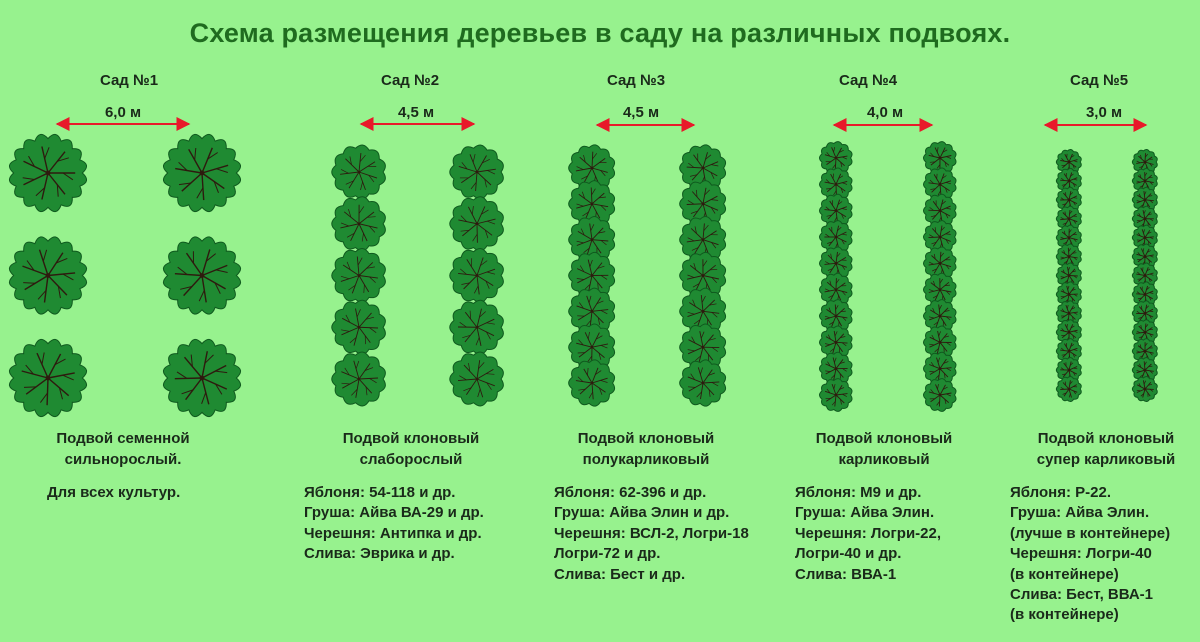  What do you see at coordinates (1082, 595) in the screenshot?
I see `crop-line: Слива: Бест, ВВА-1` at bounding box center [1082, 595].